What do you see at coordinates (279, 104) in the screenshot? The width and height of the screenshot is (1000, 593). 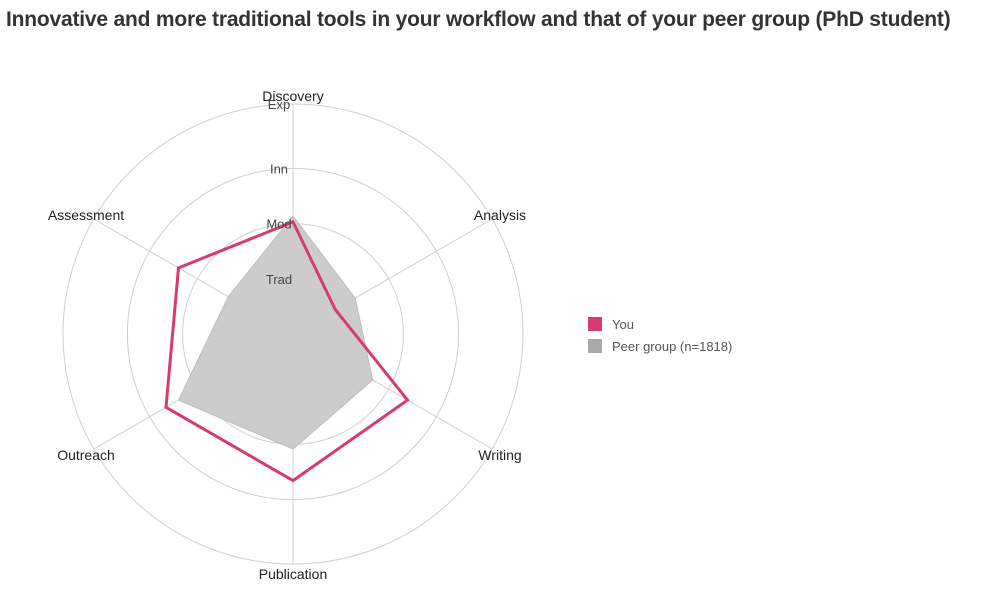 I see `ring-label-exp: Exp` at bounding box center [279, 104].